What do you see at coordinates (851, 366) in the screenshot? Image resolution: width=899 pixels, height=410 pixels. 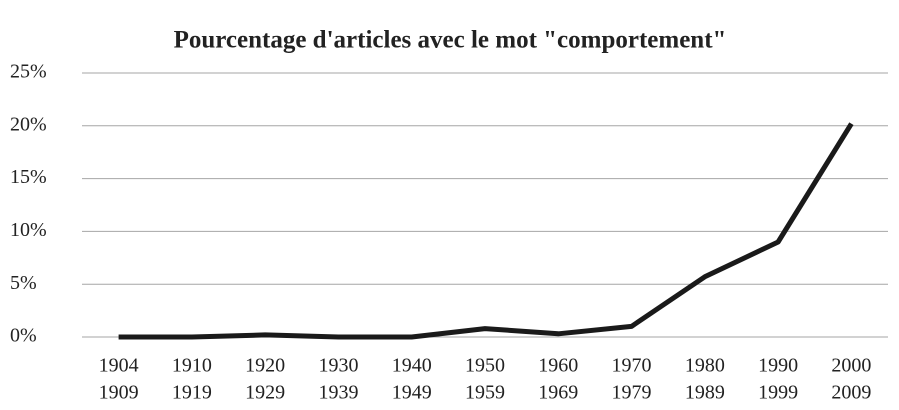 I see `x-tick-label: 2000` at bounding box center [851, 366].